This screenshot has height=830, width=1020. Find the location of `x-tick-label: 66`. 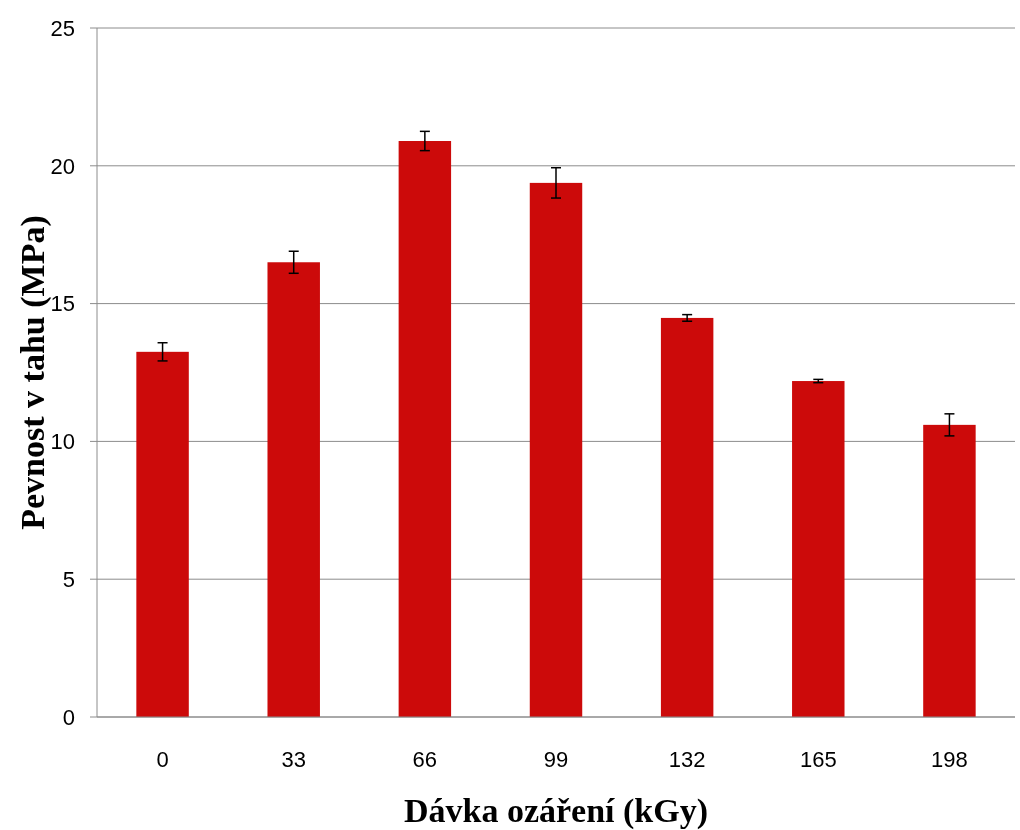

x-tick-label: 66 is located at coordinates (425, 759).